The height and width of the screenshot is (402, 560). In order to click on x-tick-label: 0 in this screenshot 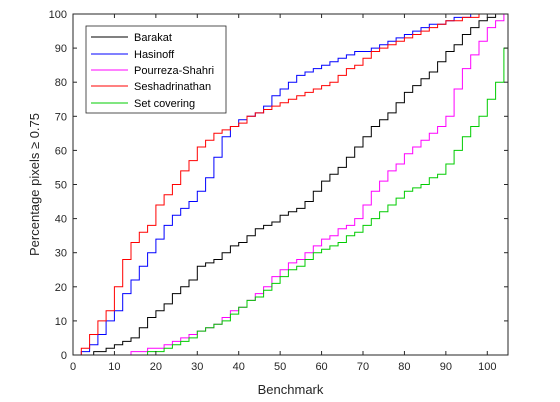, I will do `click(73, 367)`.